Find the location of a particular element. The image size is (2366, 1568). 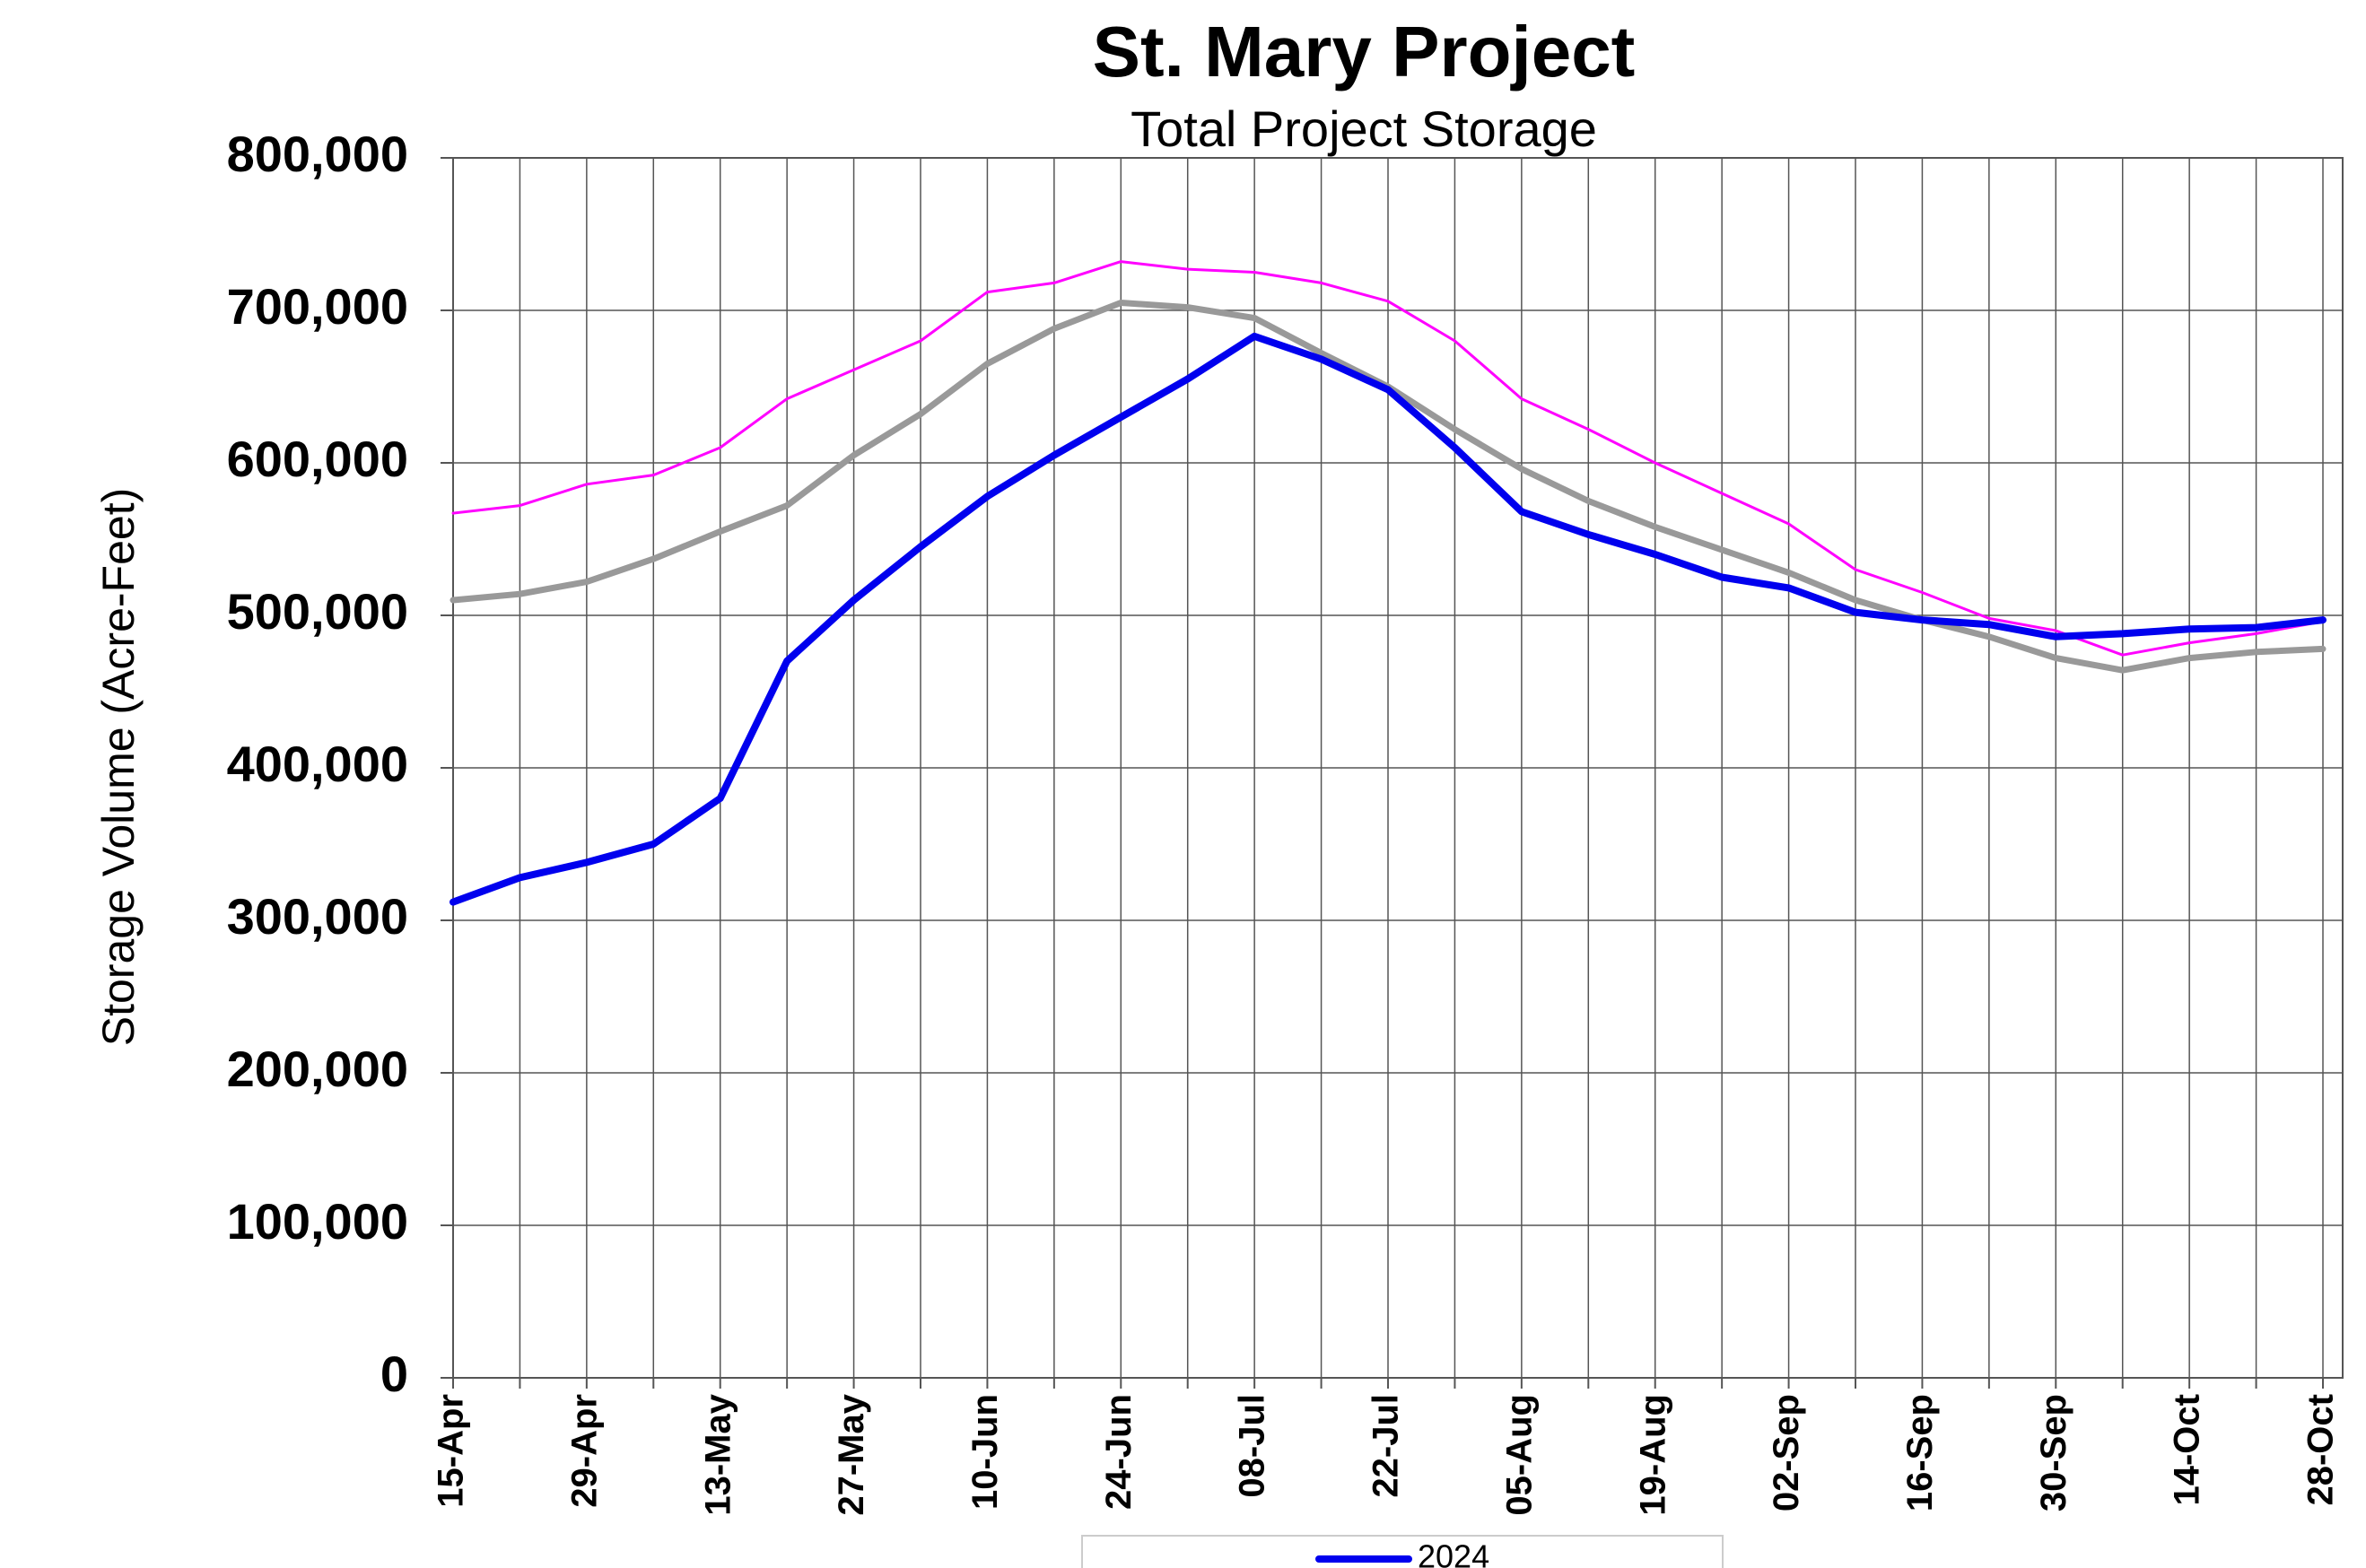

x-tick-label: 30-Sep is located at coordinates (2054, 1453).